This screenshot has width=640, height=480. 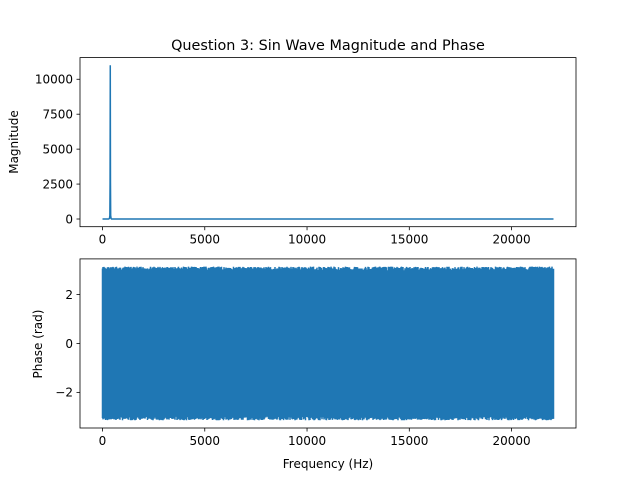 What do you see at coordinates (54, 80) in the screenshot?
I see `magnitude-y-tick-label: 10000` at bounding box center [54, 80].